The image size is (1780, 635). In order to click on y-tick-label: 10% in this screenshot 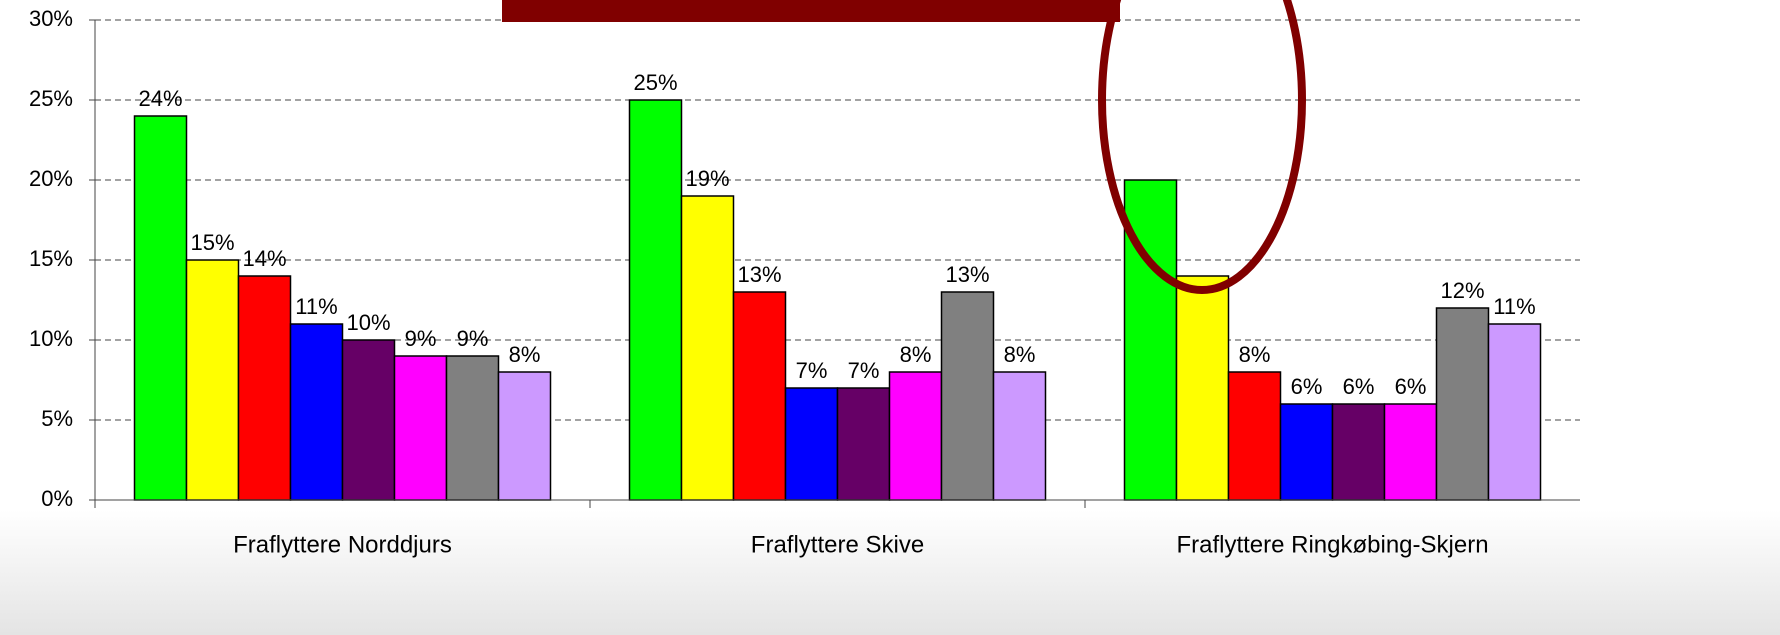, I will do `click(51, 338)`.